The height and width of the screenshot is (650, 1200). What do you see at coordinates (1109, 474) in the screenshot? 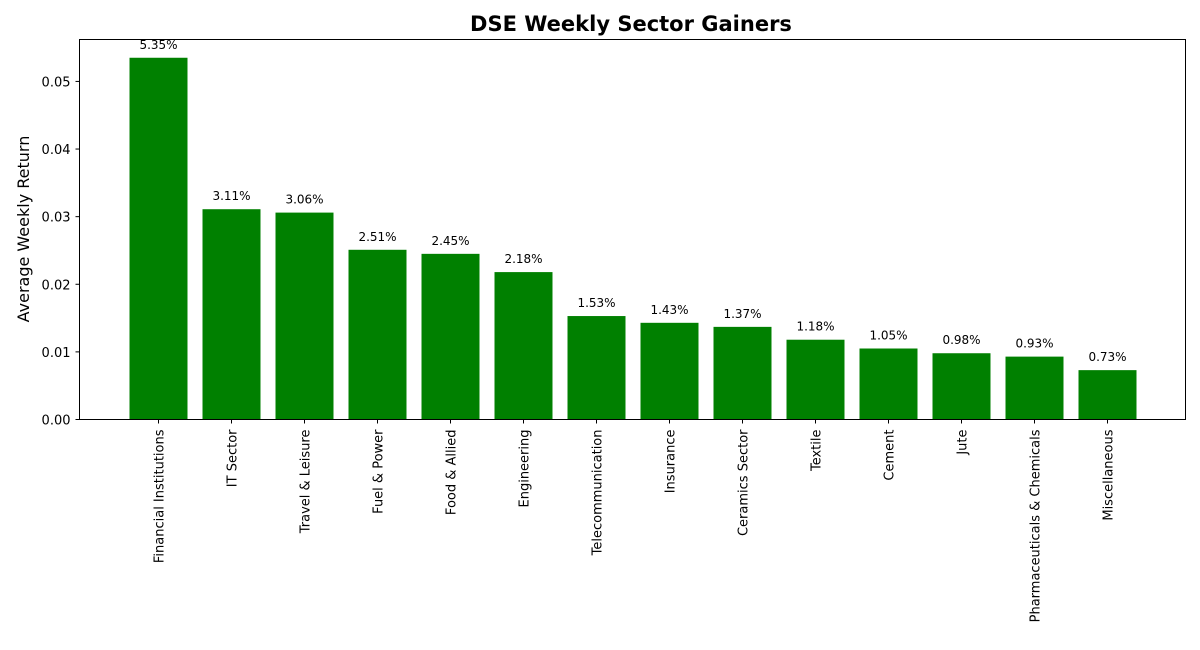
I see `x-tick-label: Miscellaneous` at bounding box center [1109, 474].